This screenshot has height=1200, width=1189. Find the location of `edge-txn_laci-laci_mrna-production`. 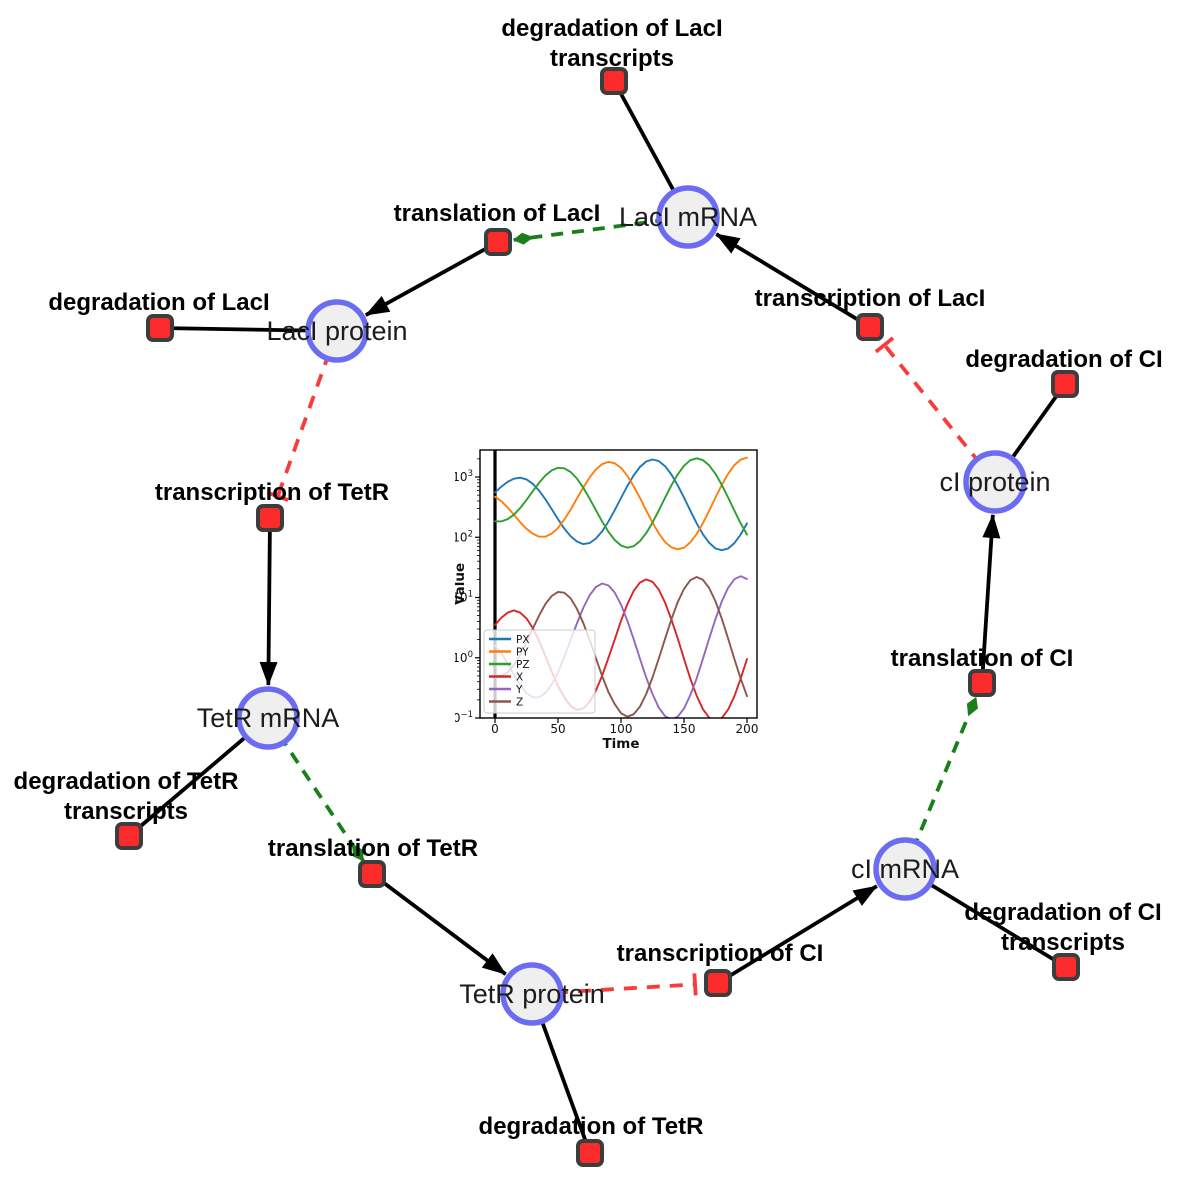

edge-txn_laci-laci_mrna-production is located at coordinates (793, 280).